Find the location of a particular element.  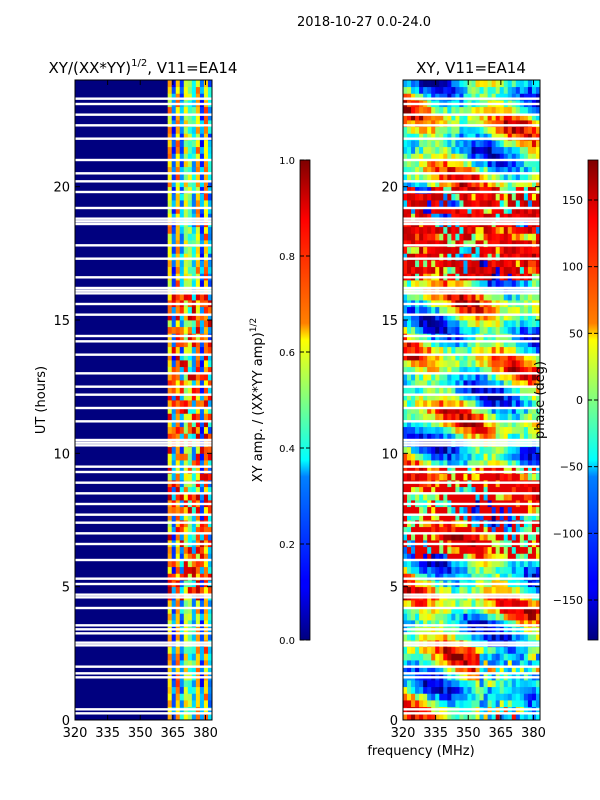

amplitude-x-tick-label: 380 is located at coordinates (205, 733).